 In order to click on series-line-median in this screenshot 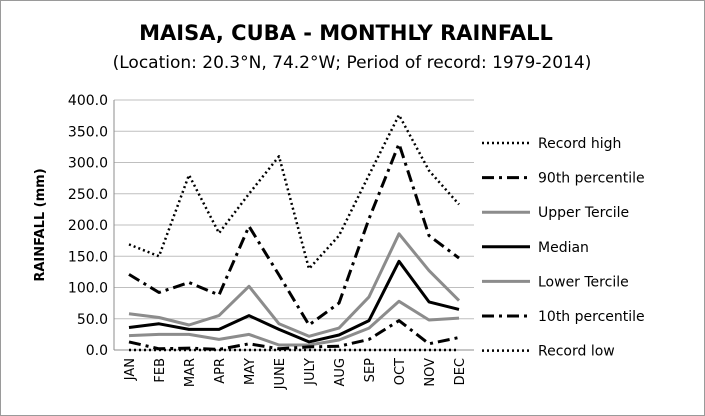, I will do `click(294, 301)`.